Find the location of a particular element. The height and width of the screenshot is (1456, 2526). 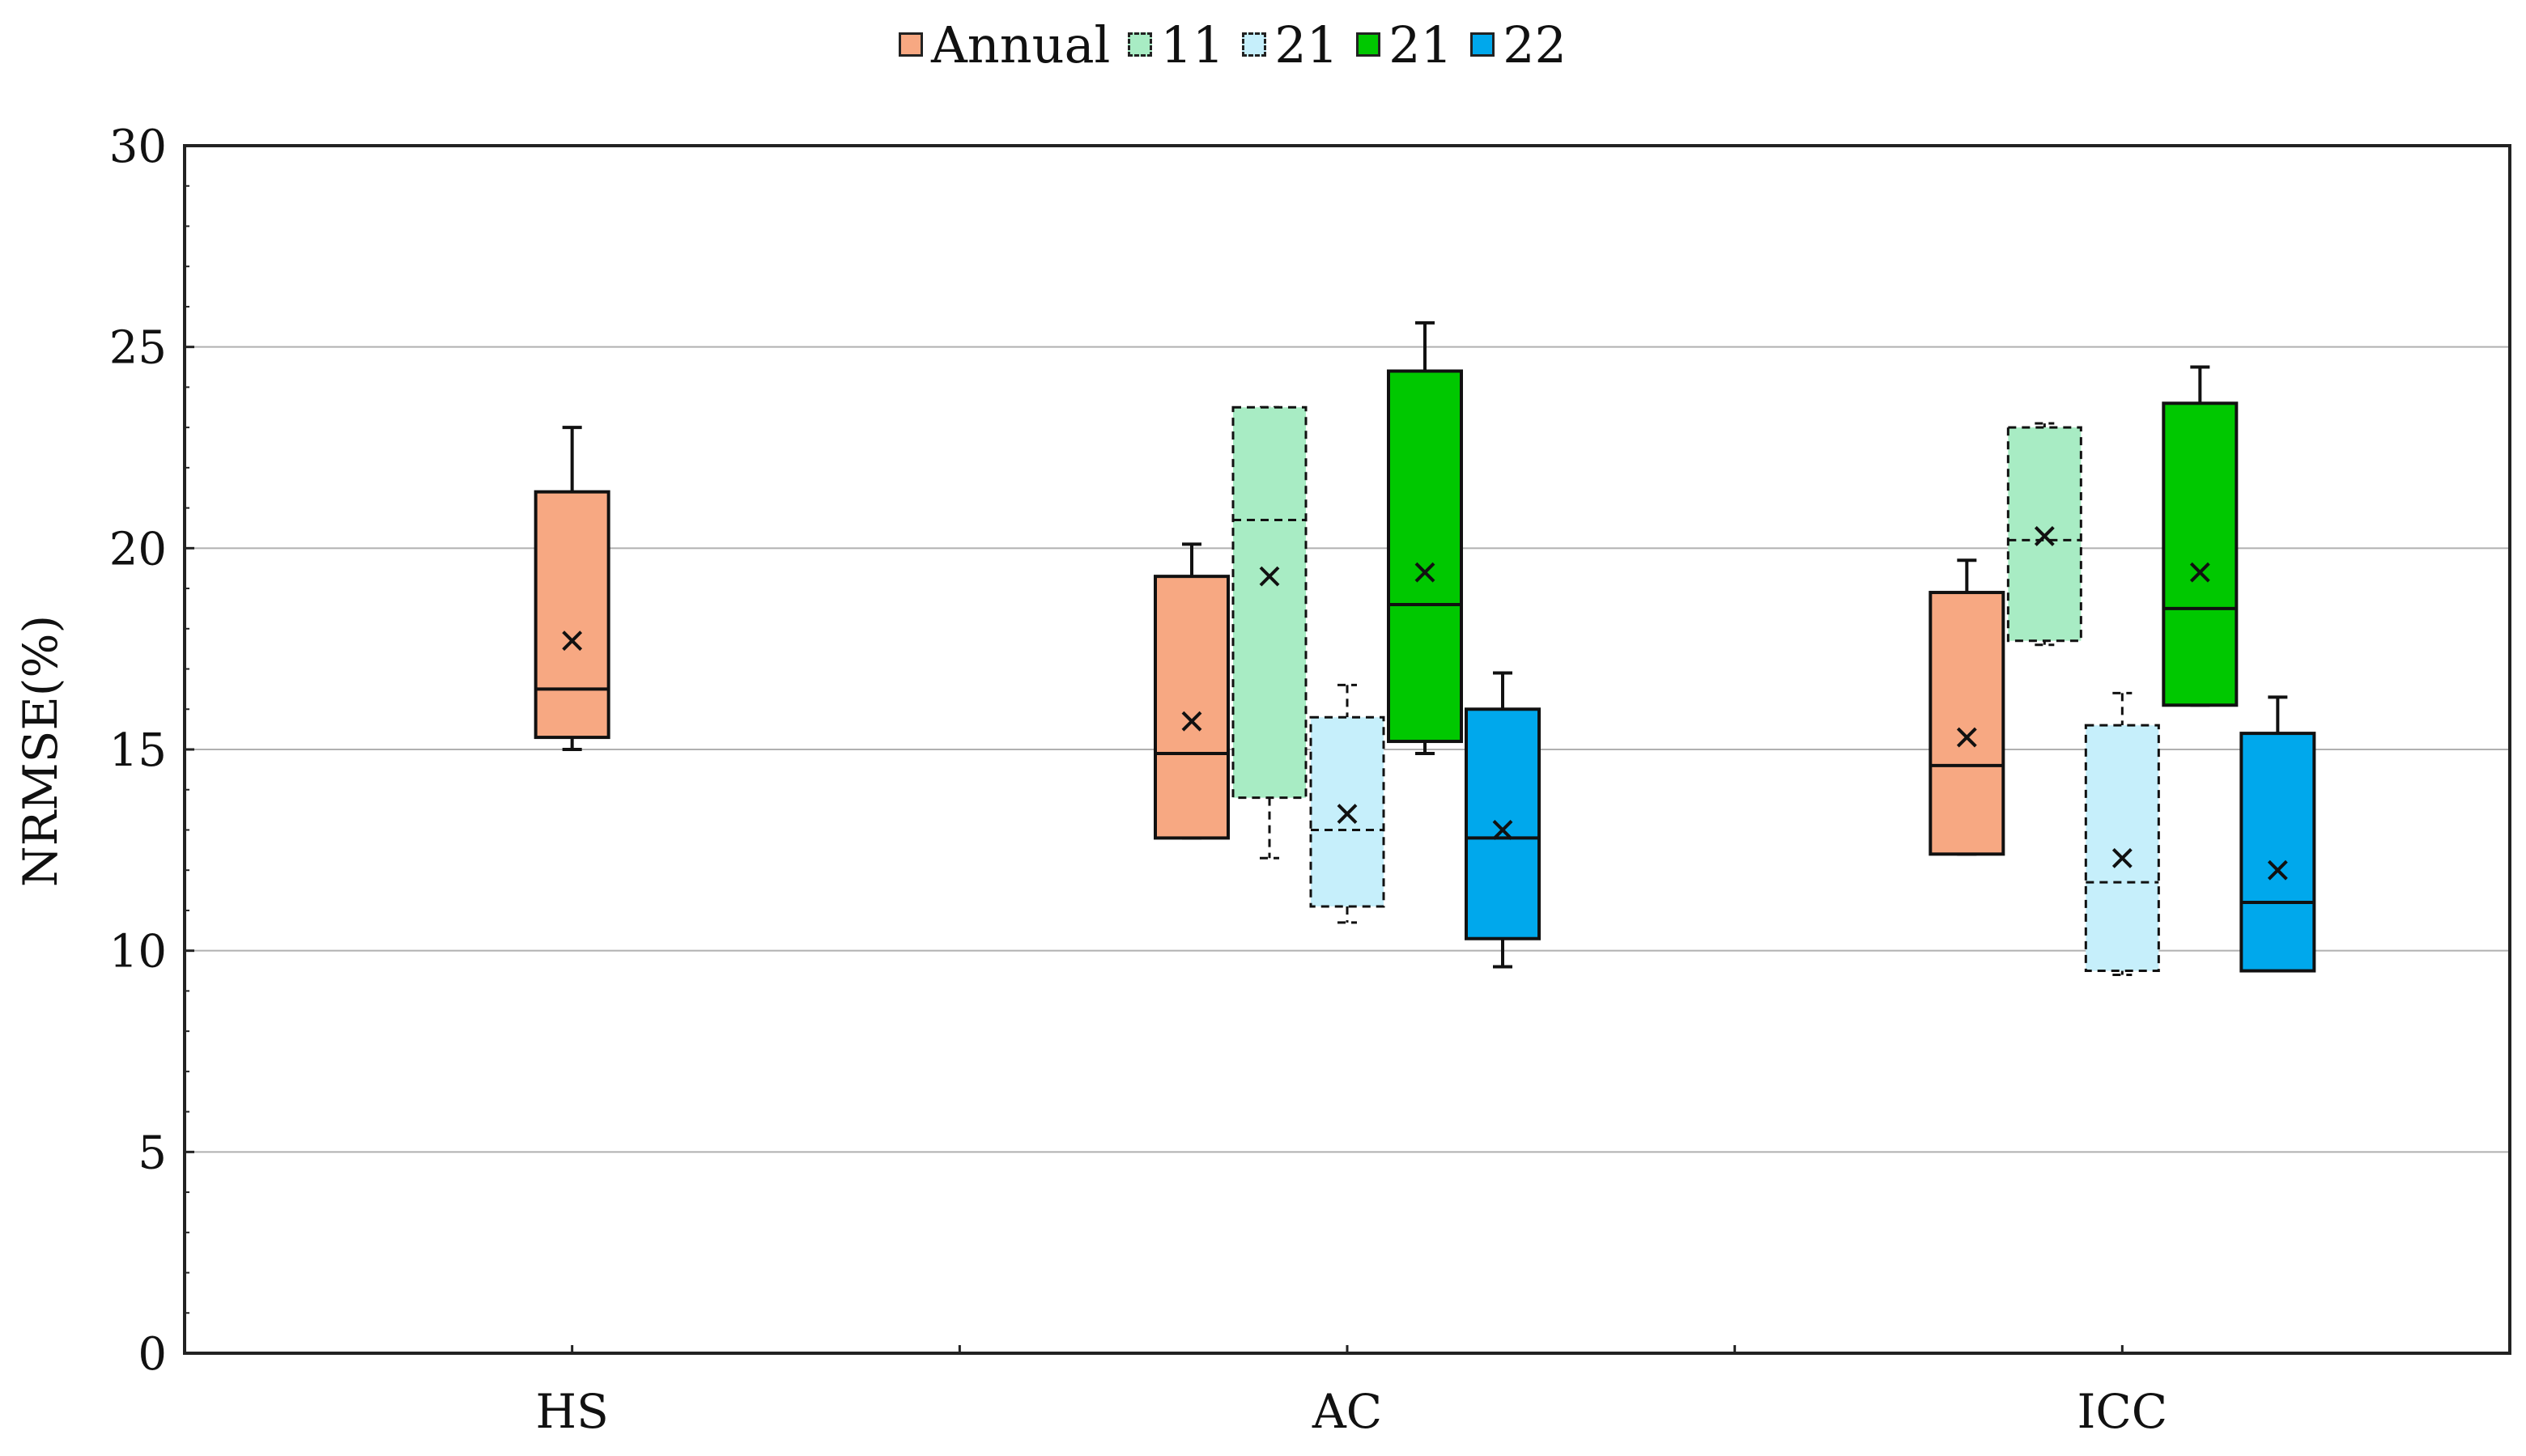

legend-item-21-green: 21 is located at coordinates (1404, 44).